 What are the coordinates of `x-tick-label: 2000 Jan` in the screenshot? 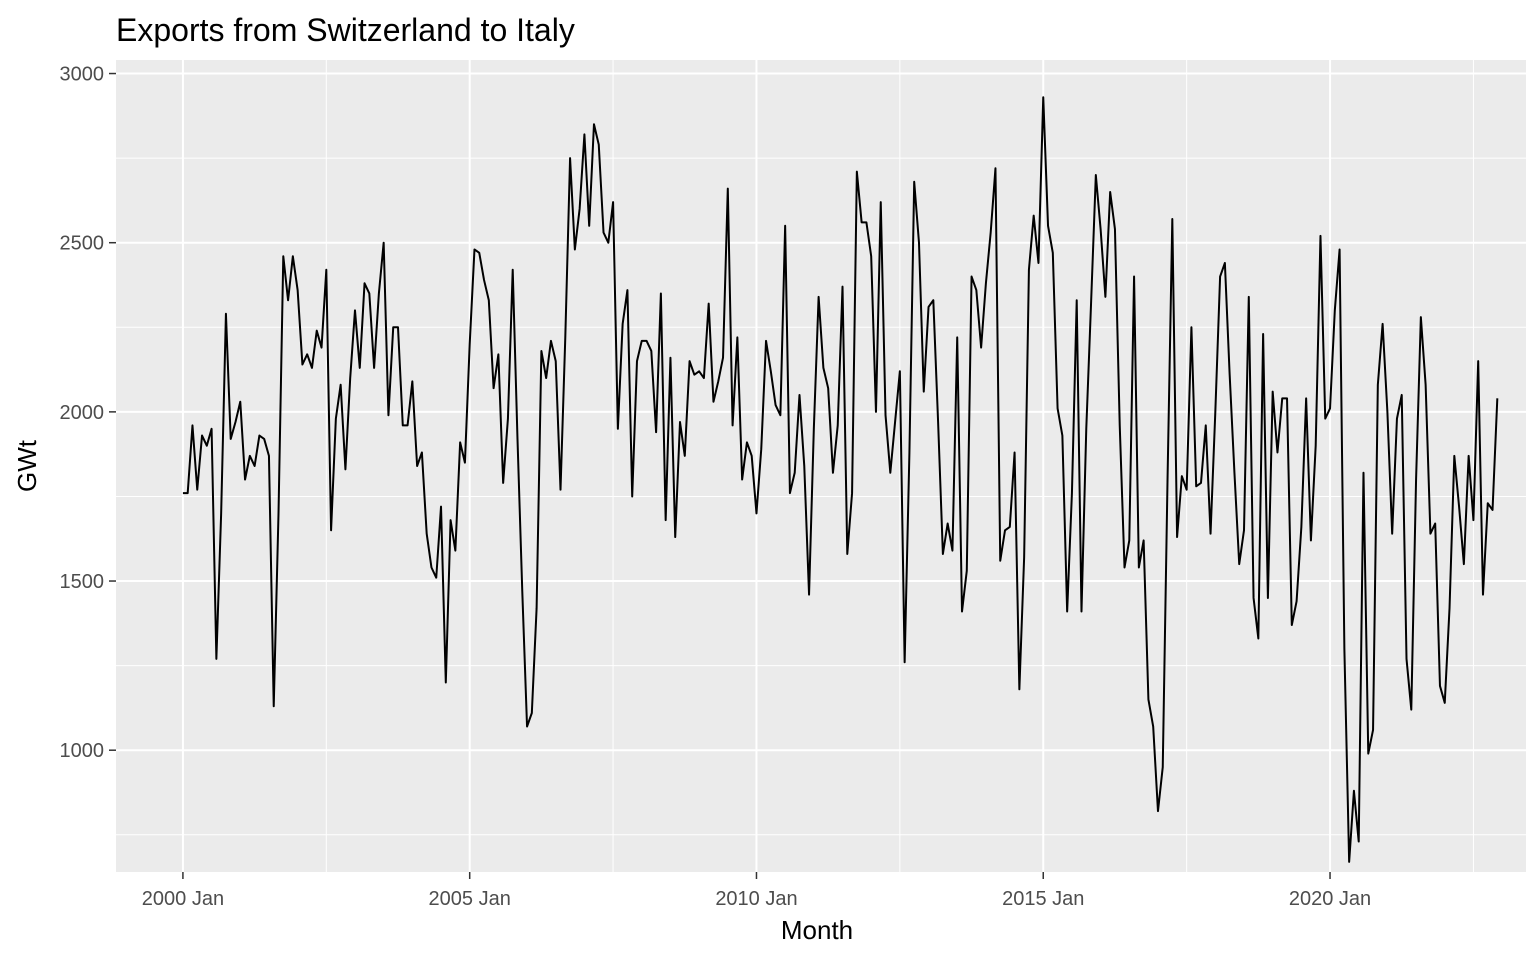 It's located at (183, 899).